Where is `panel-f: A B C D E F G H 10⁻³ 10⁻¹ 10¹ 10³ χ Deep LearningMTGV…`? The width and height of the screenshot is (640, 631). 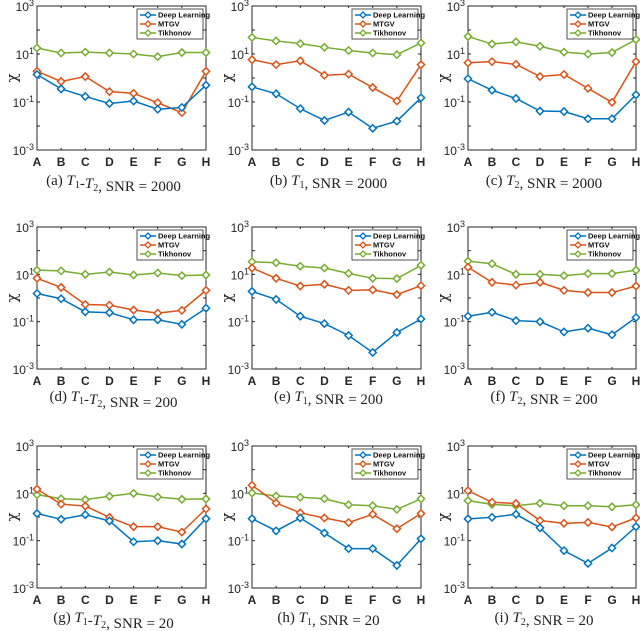
panel-f: A B C D E F G H 10⁻³ 10⁻¹ 10¹ 10³ χ Deep LearningMTGV… is located at coordinates (537, 313).